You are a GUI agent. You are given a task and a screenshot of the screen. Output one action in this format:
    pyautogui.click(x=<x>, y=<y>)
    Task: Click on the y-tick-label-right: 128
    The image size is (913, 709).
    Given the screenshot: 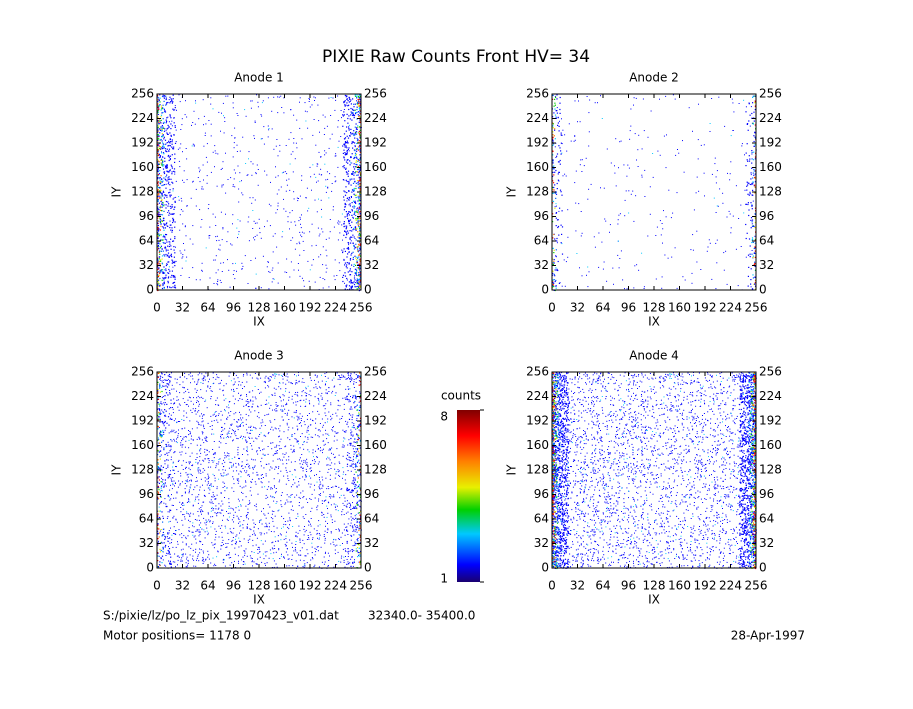 What is the action you would take?
    pyautogui.click(x=770, y=192)
    